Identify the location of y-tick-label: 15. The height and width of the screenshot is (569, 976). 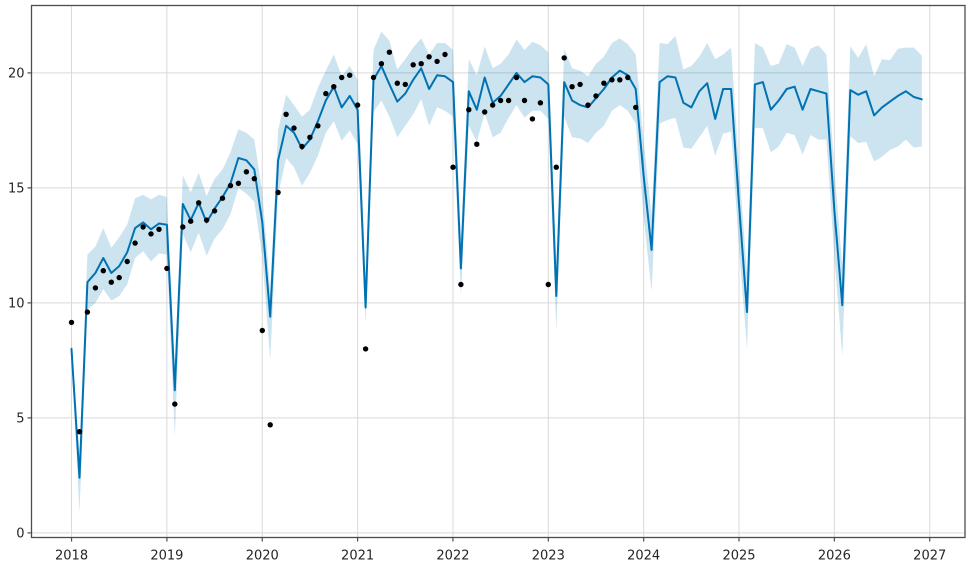
(16, 188).